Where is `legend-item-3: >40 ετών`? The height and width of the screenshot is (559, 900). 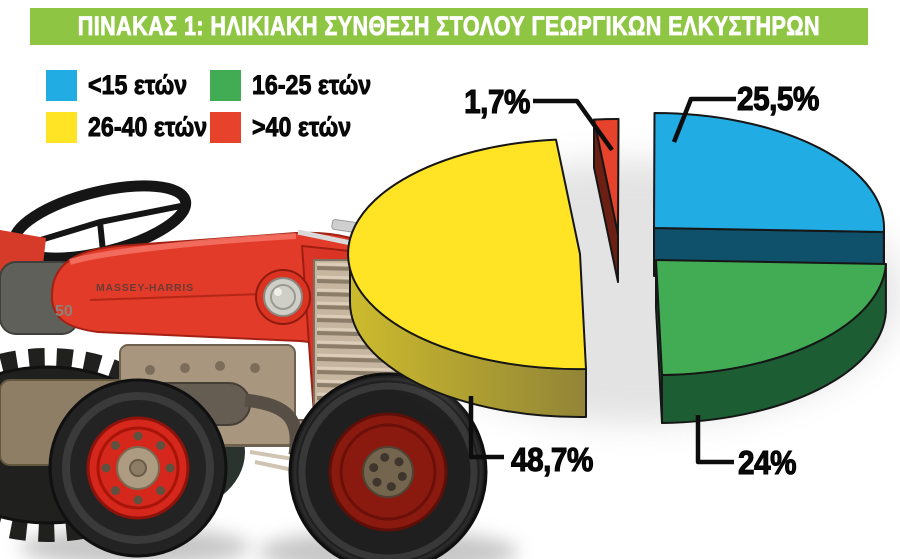 legend-item-3: >40 ετών is located at coordinates (300, 127).